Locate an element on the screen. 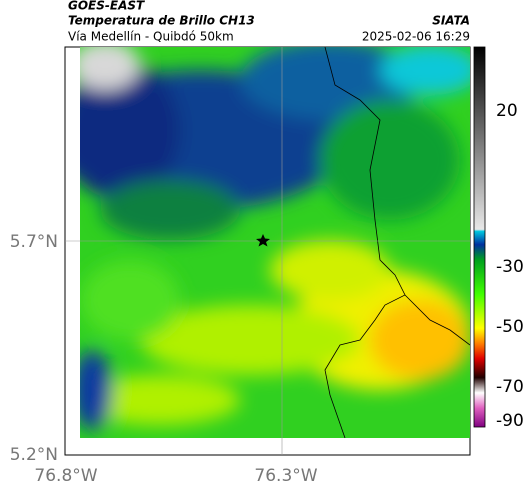 The image size is (526, 491). product: Temperatura de Brillo CH13 is located at coordinates (161, 21).